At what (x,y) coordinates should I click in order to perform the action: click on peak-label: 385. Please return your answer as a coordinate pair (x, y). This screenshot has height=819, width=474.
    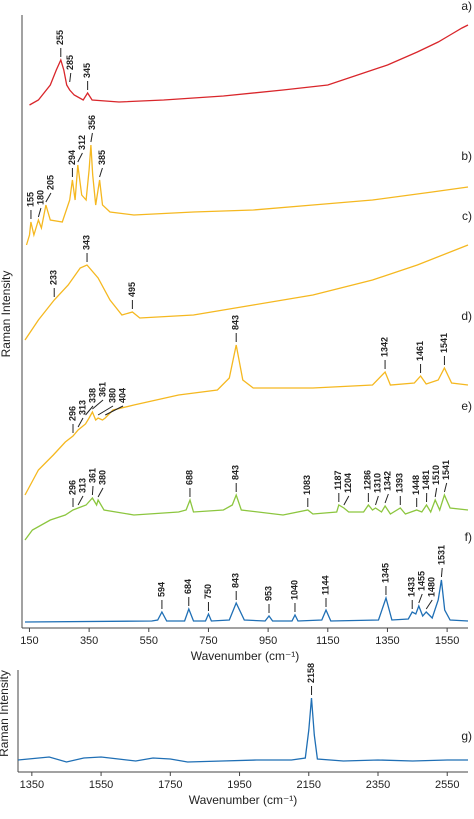
    Looking at the image, I should click on (102, 157).